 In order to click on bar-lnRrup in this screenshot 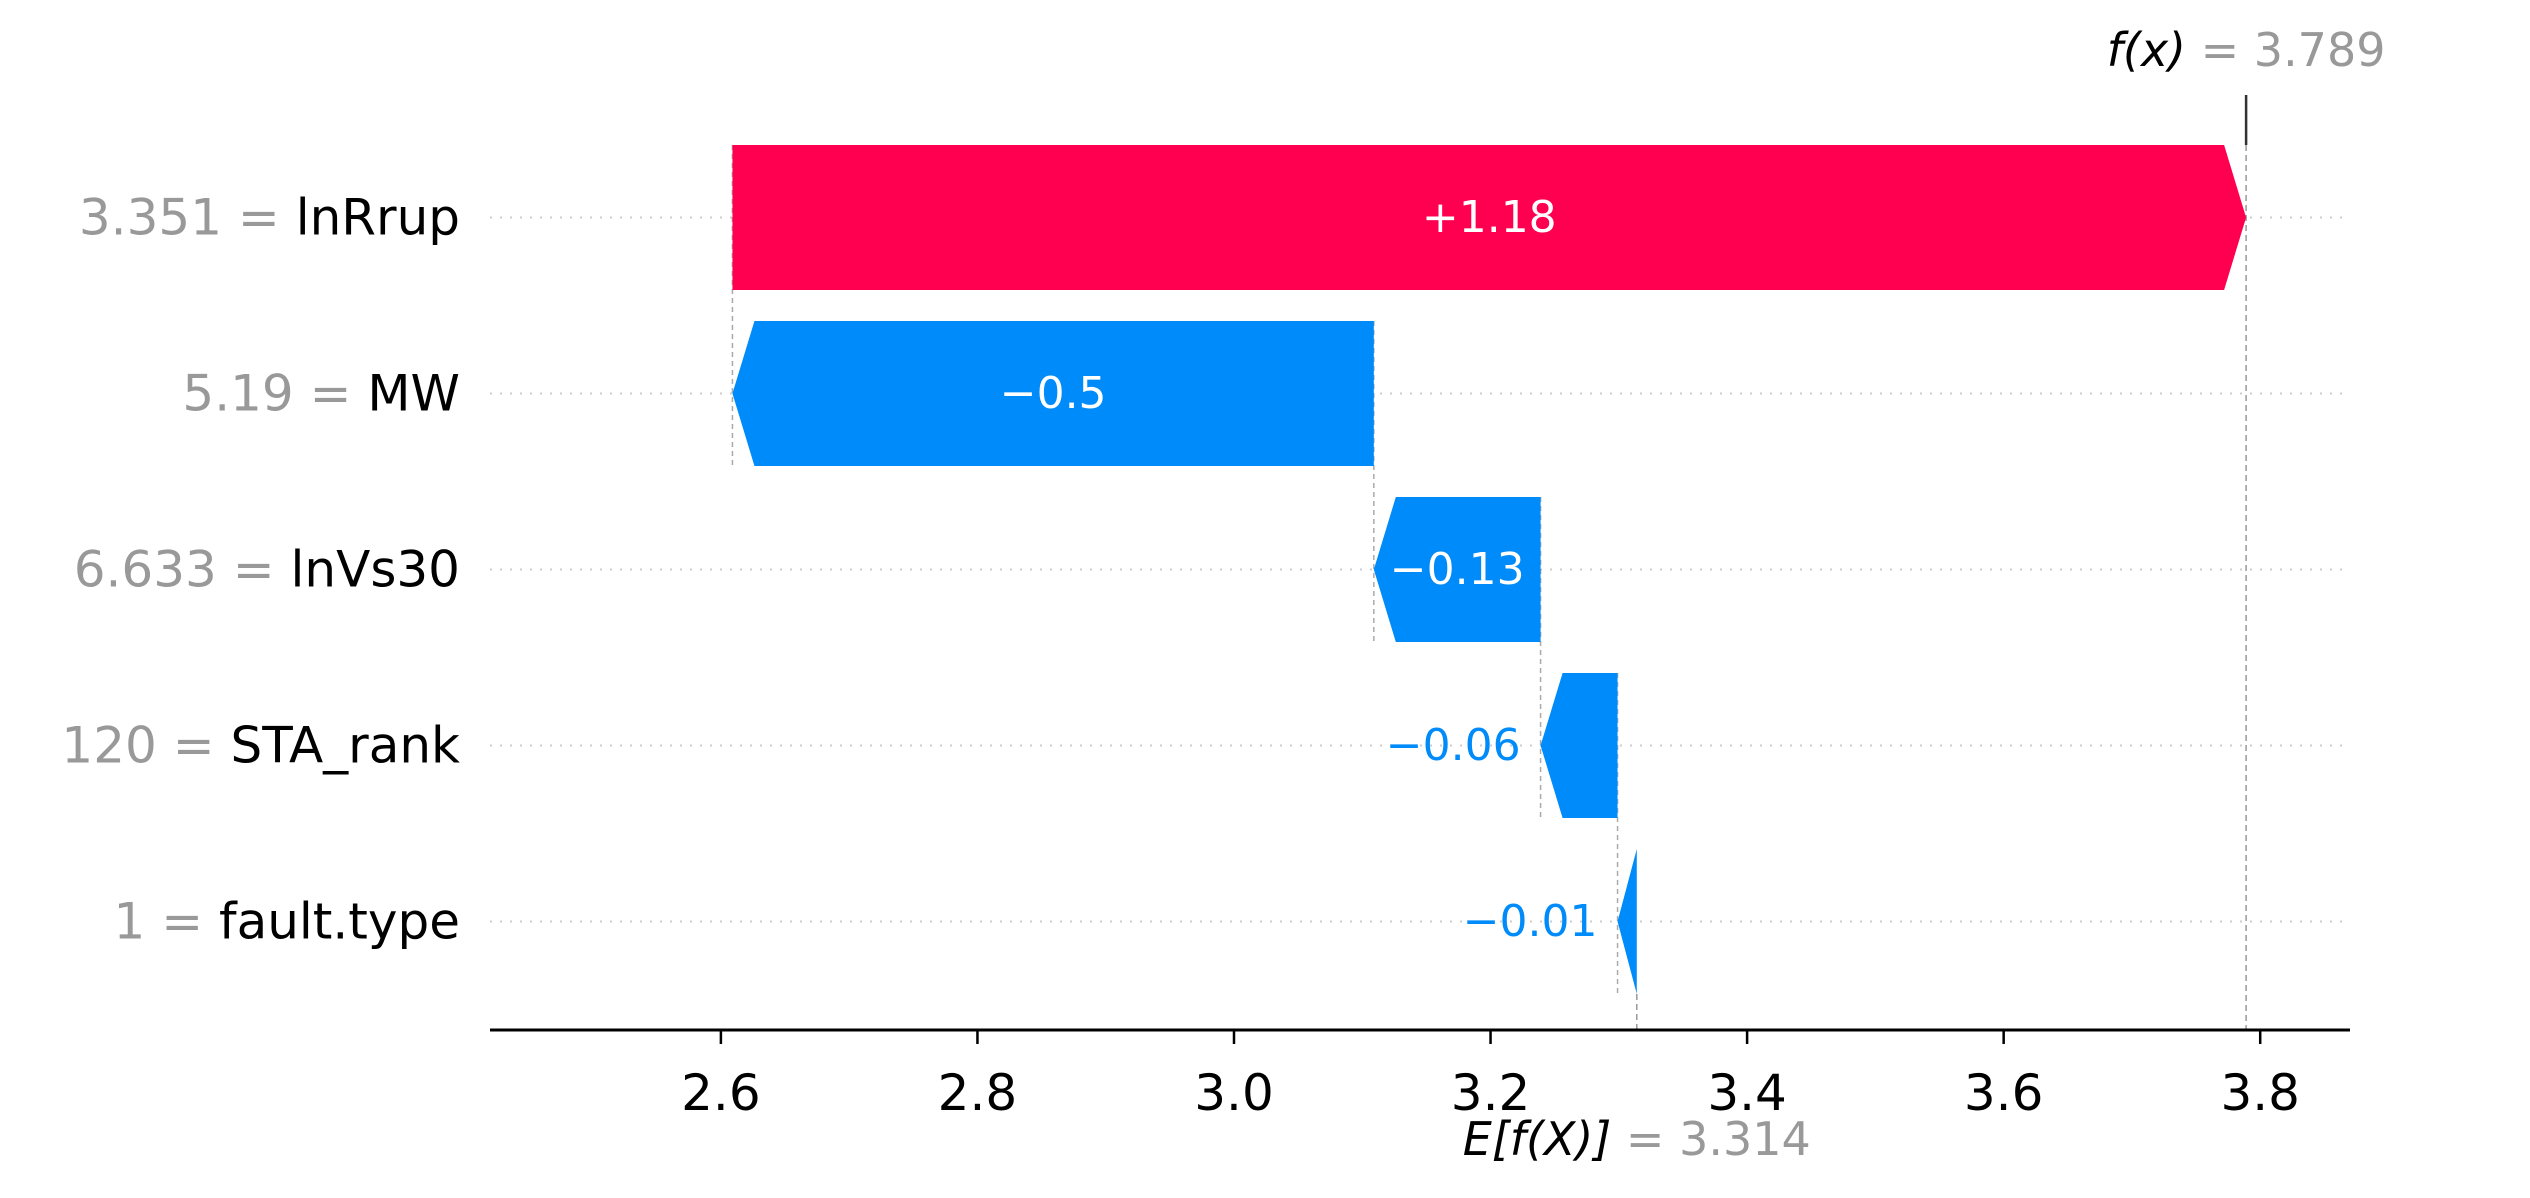, I will do `click(1489, 217)`.